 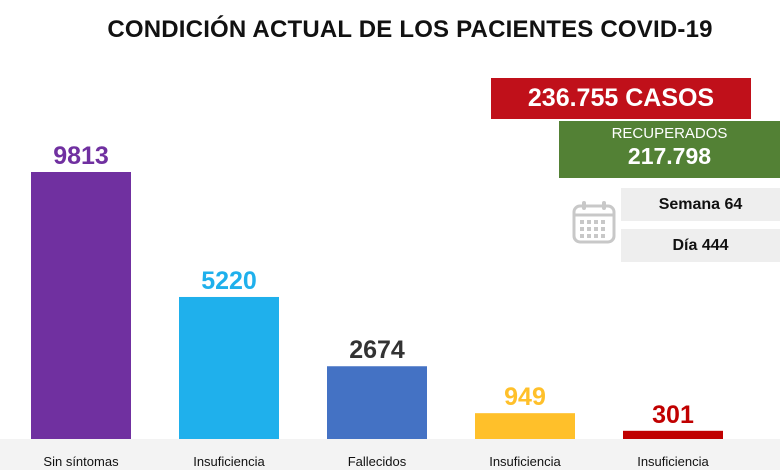 I want to click on bar-value-label-2: 5220, so click(x=229, y=281).